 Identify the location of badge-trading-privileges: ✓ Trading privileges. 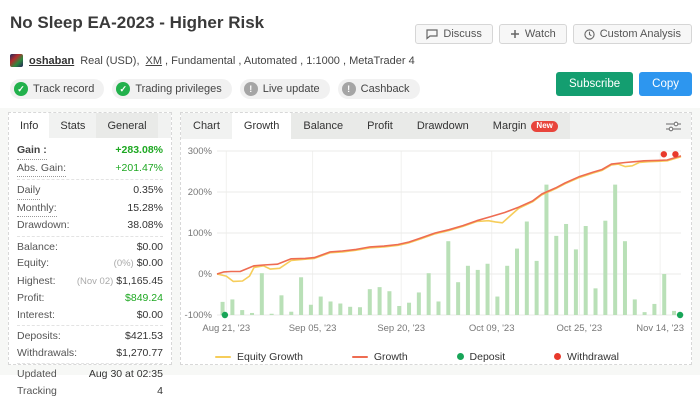
(172, 89).